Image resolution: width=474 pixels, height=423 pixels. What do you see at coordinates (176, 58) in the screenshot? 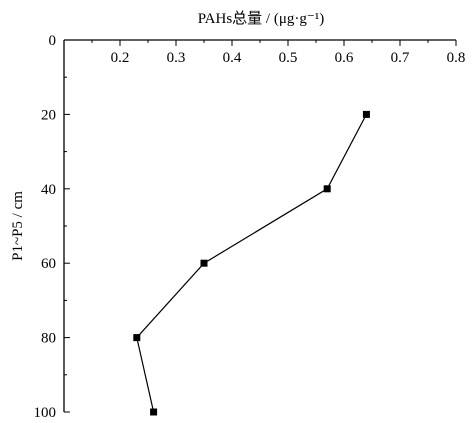
I see `x-tick-label: 0.3` at bounding box center [176, 58].